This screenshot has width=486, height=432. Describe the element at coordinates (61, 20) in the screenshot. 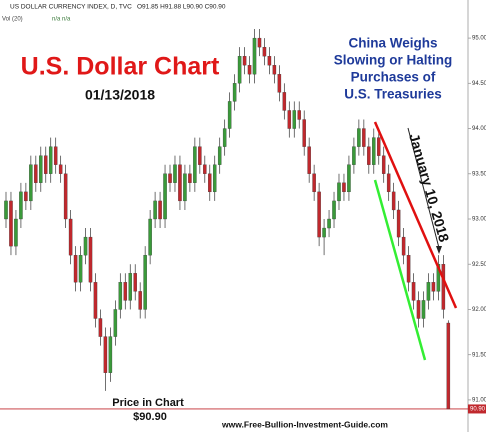

I see `volume-values: n/a n/a` at that location.